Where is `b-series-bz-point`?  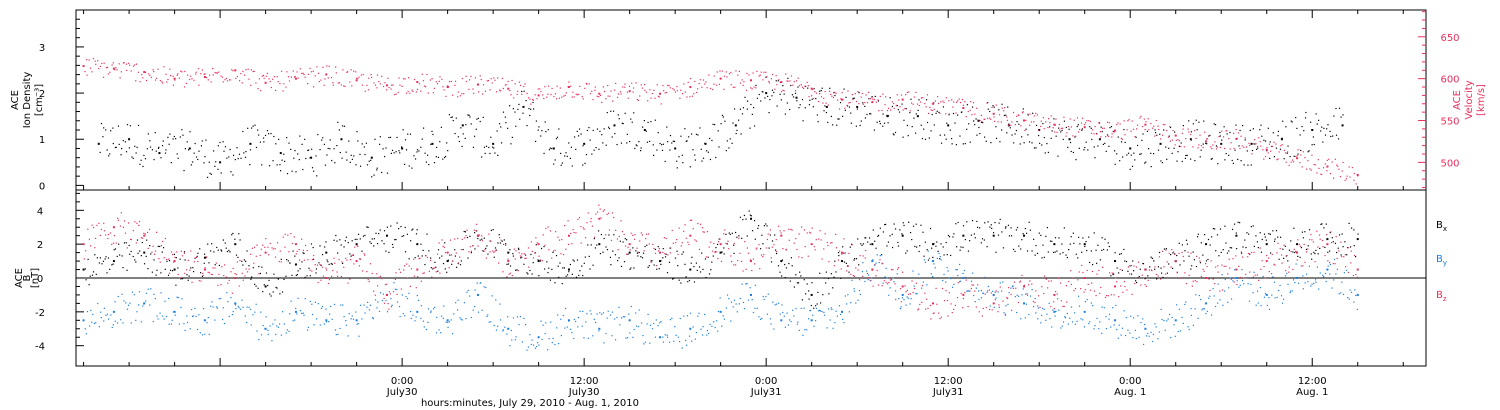 b-series-bz-point is located at coordinates (1236, 269).